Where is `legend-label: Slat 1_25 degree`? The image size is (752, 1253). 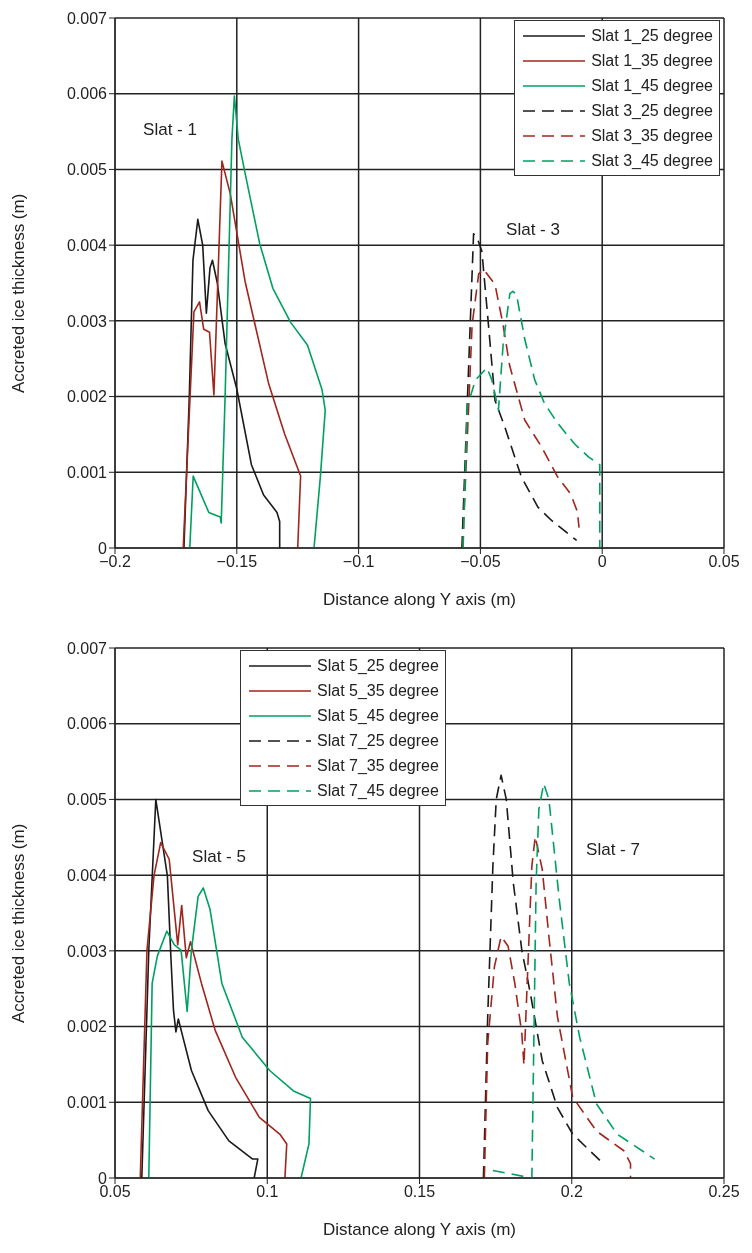 legend-label: Slat 1_25 degree is located at coordinates (652, 35).